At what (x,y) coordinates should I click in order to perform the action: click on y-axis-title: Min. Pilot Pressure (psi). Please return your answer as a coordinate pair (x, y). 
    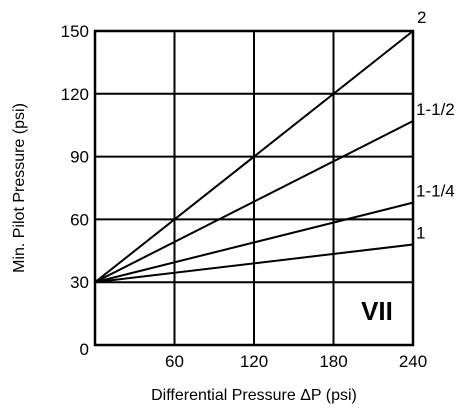
    Looking at the image, I should click on (19, 188).